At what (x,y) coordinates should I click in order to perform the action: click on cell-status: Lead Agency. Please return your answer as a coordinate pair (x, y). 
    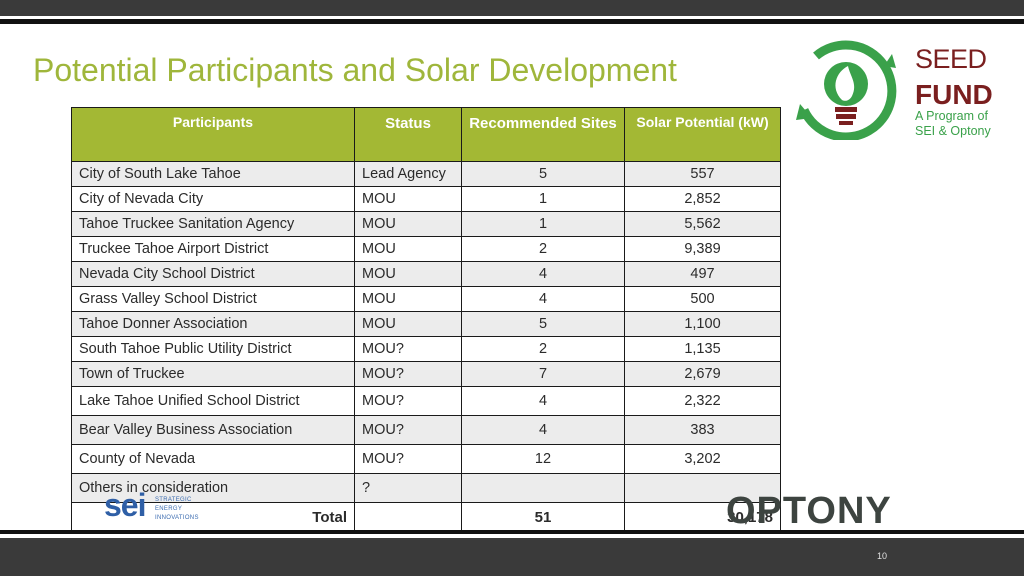
    Looking at the image, I should click on (408, 174).